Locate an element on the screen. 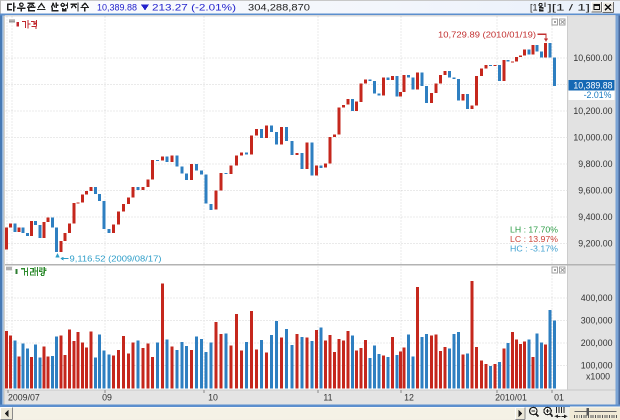  svg-text: 400,000 is located at coordinates (597, 298).